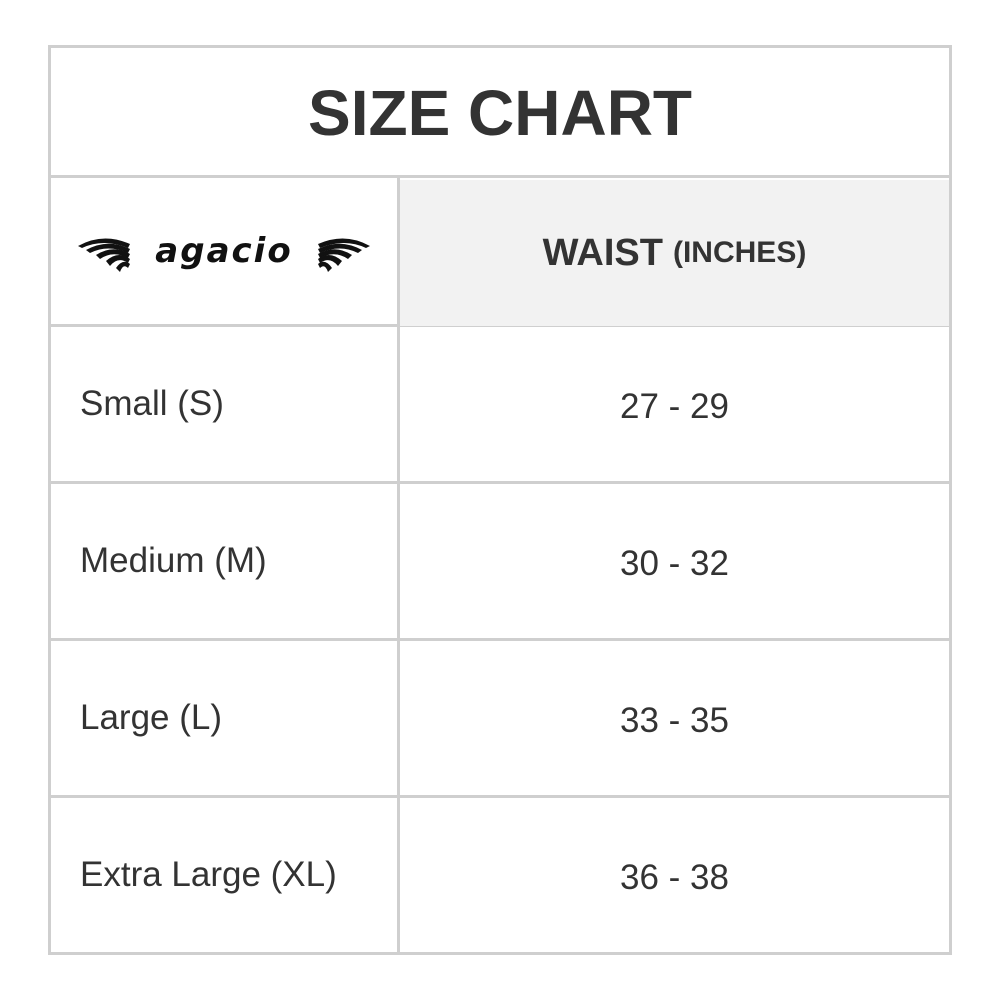 Image resolution: width=1000 pixels, height=1000 pixels. I want to click on header-label: WAIST, so click(602, 252).